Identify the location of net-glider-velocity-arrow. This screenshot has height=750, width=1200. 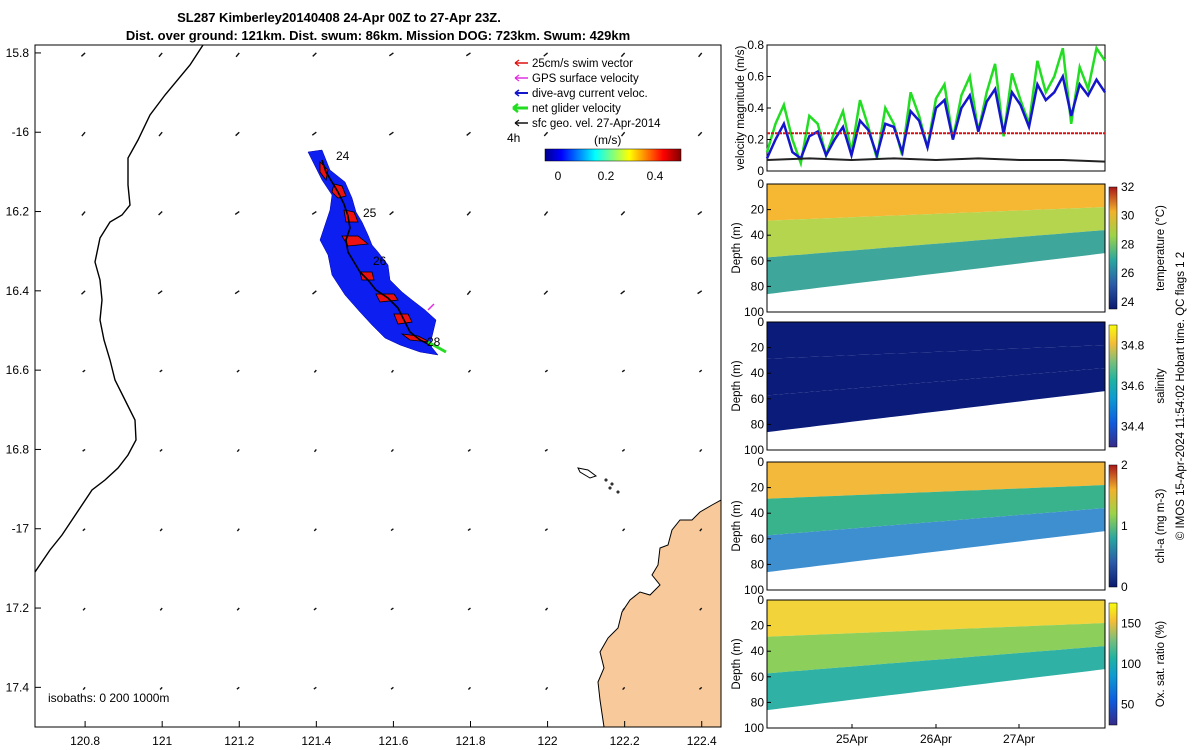
(437, 347).